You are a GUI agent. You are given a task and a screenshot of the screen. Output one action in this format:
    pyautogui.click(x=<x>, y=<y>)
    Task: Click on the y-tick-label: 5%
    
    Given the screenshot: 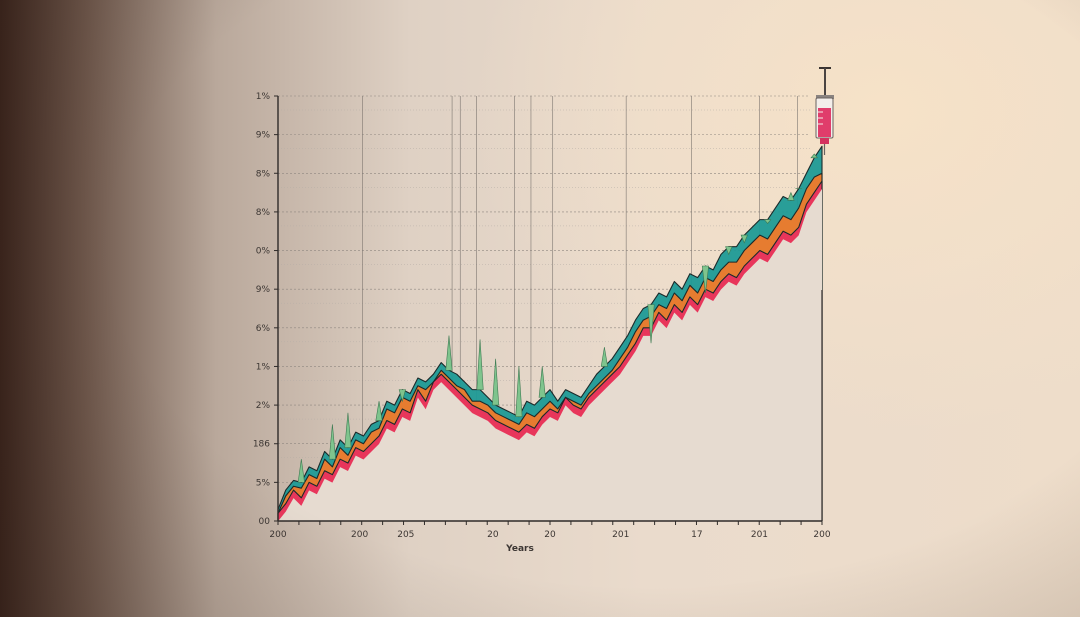 What is the action you would take?
    pyautogui.click(x=263, y=483)
    